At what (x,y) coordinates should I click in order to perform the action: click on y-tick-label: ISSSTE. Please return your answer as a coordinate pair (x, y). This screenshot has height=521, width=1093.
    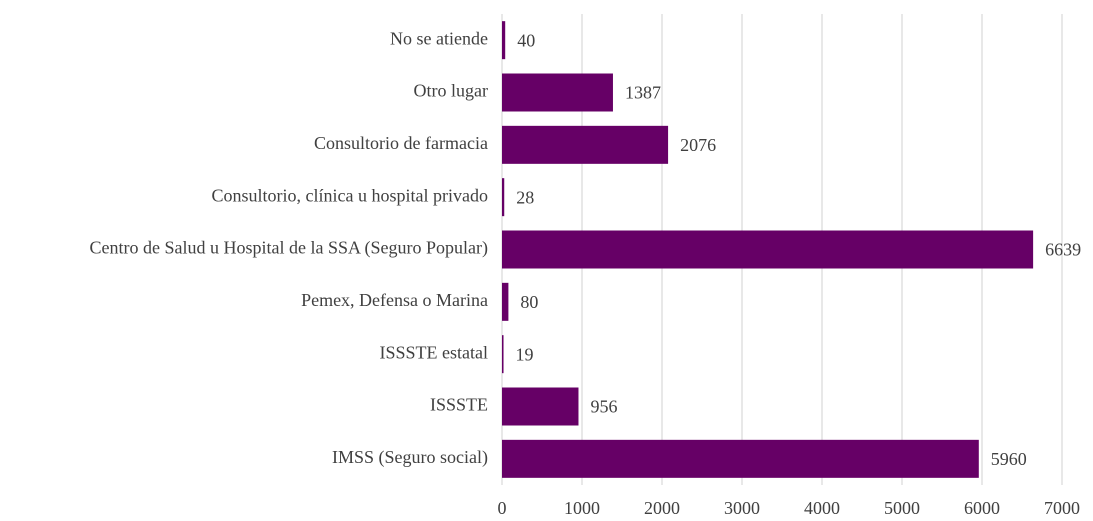
    Looking at the image, I should click on (459, 405).